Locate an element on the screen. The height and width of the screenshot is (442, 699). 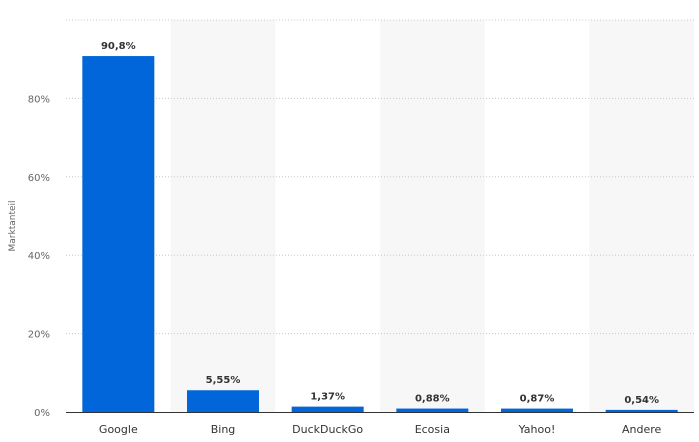
data-label: 90,8% is located at coordinates (118, 46).